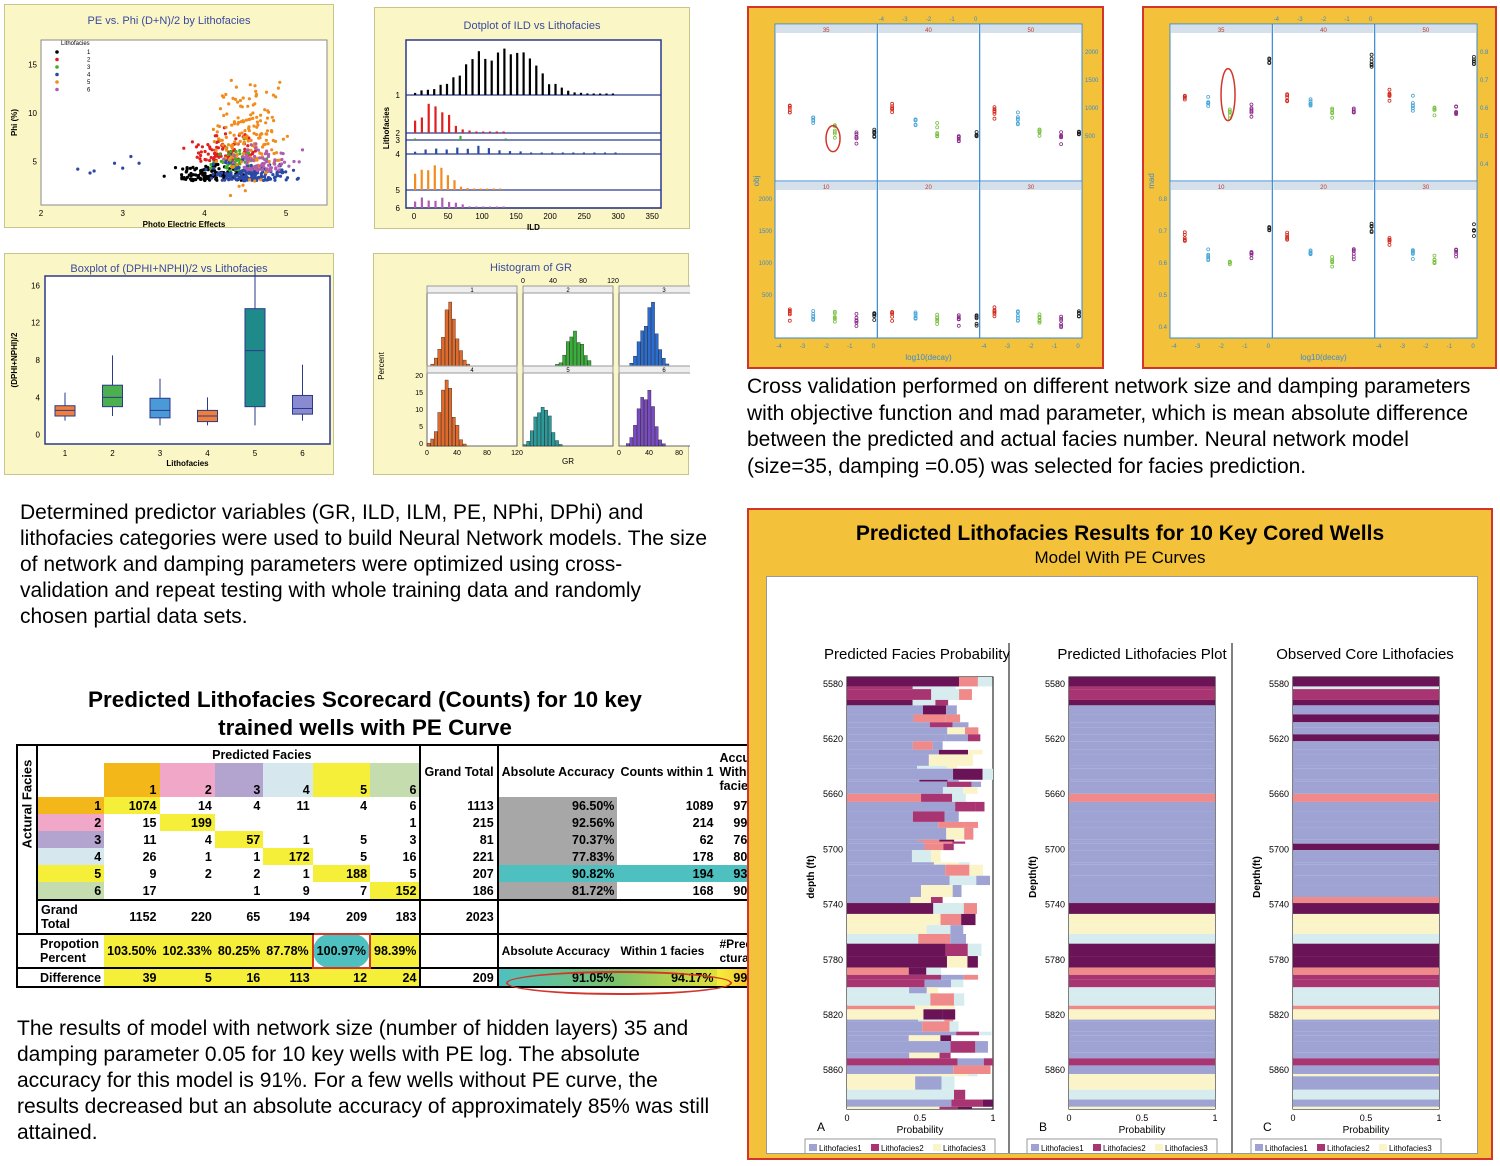  I want to click on cell: 1, so click(208, 856).